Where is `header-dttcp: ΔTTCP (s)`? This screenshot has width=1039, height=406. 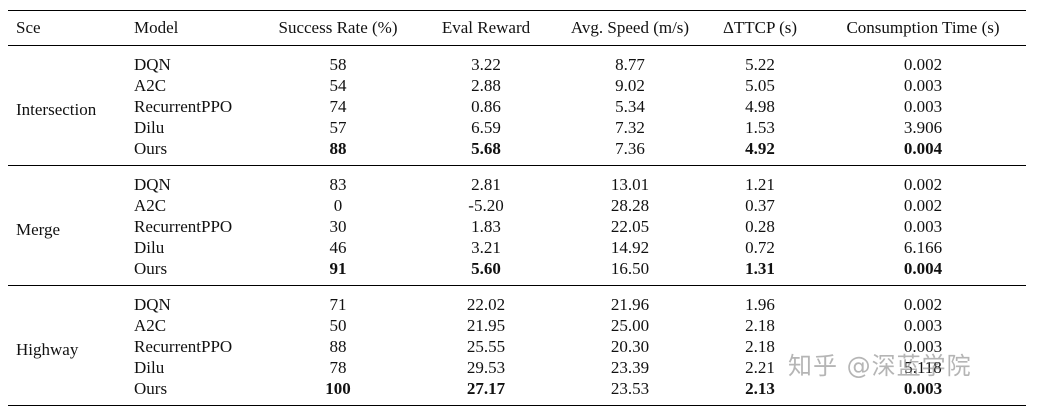
header-dttcp: ΔTTCP (s) is located at coordinates (760, 27).